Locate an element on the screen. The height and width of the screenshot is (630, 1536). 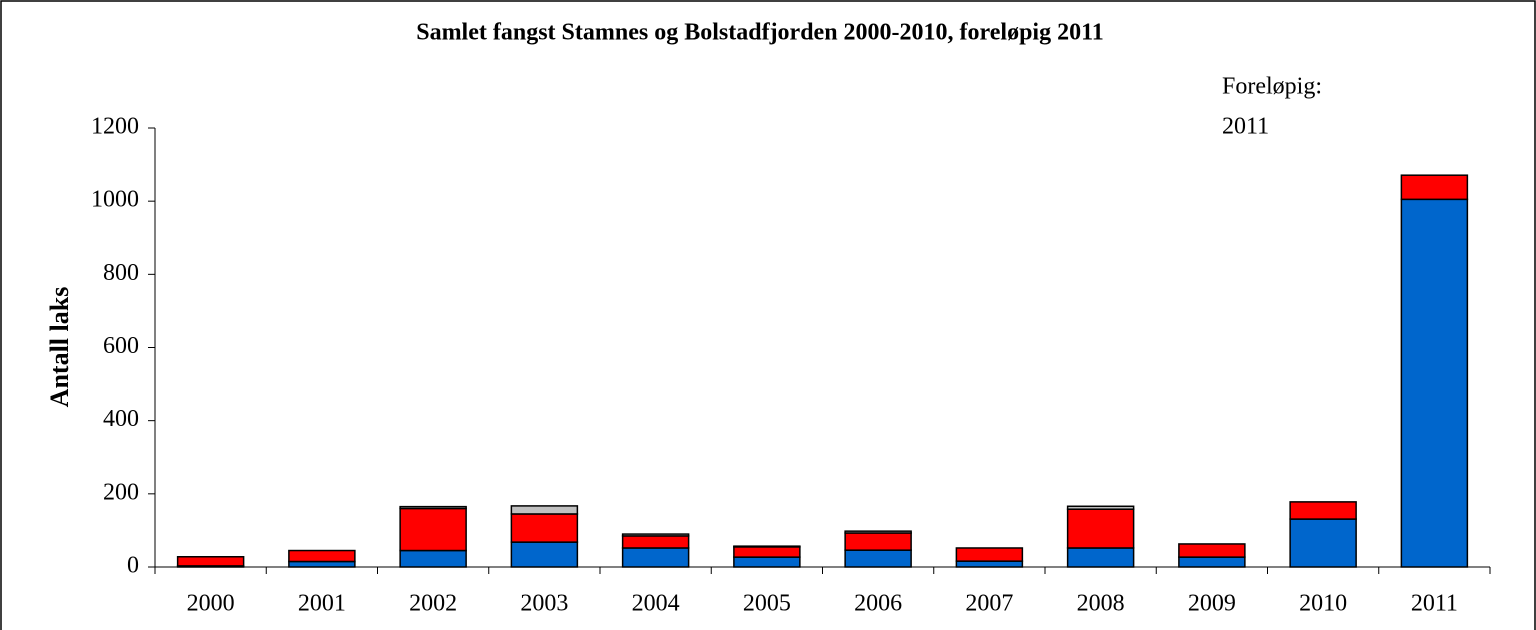
x-tick-label: 2006 is located at coordinates (878, 604).